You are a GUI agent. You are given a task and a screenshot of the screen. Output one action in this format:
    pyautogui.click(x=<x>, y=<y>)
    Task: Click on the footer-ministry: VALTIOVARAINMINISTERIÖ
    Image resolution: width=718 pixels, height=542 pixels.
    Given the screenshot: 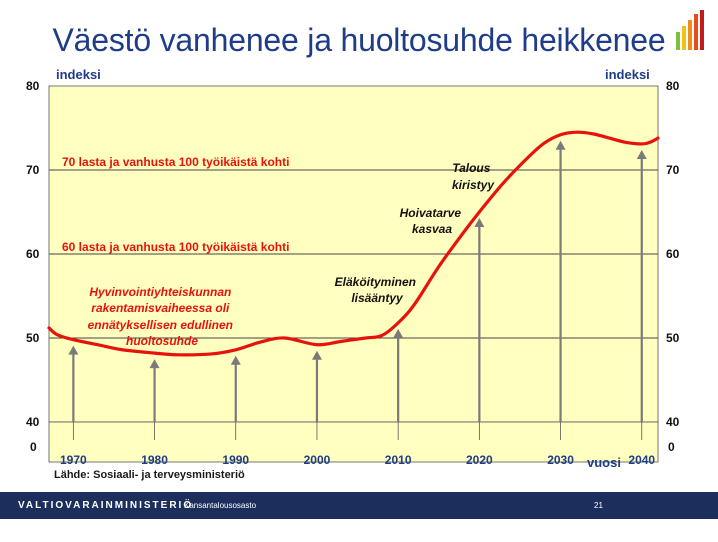 What is the action you would take?
    pyautogui.click(x=106, y=505)
    